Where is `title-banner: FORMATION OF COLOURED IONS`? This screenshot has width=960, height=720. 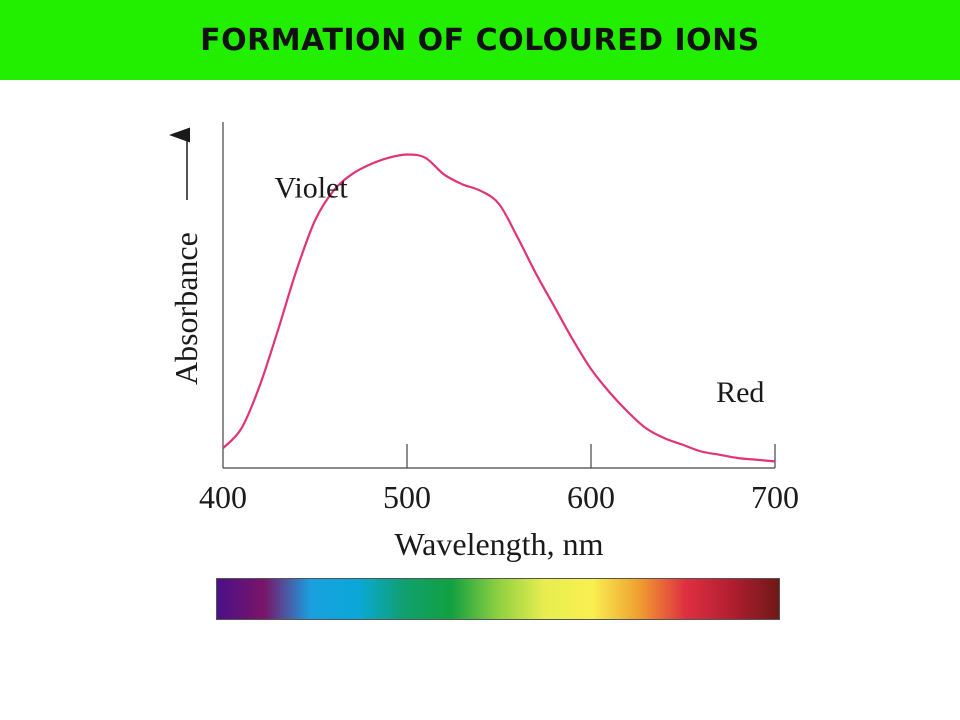
title-banner: FORMATION OF COLOURED IONS is located at coordinates (480, 40).